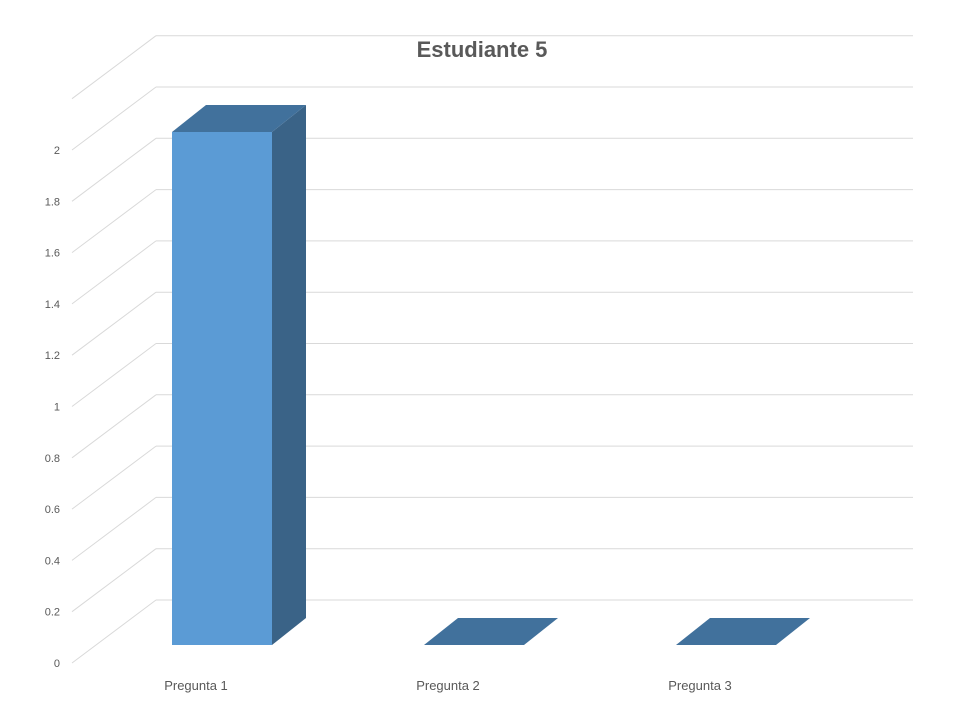  What do you see at coordinates (52, 510) in the screenshot?
I see `y-tick-label: 0.6` at bounding box center [52, 510].